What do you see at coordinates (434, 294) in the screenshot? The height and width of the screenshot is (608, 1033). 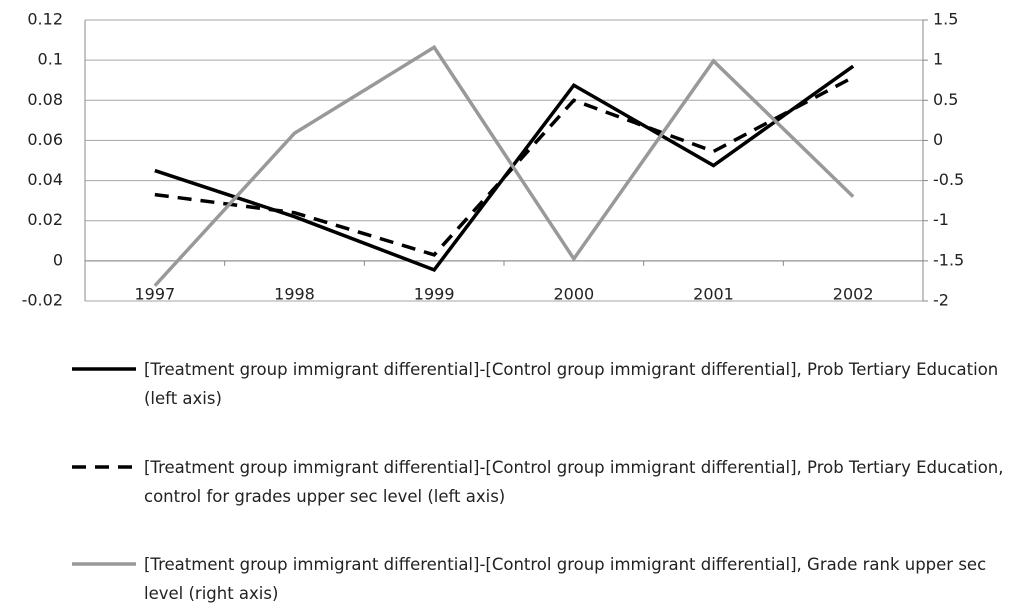 I see `x-tick-label: 1999` at bounding box center [434, 294].